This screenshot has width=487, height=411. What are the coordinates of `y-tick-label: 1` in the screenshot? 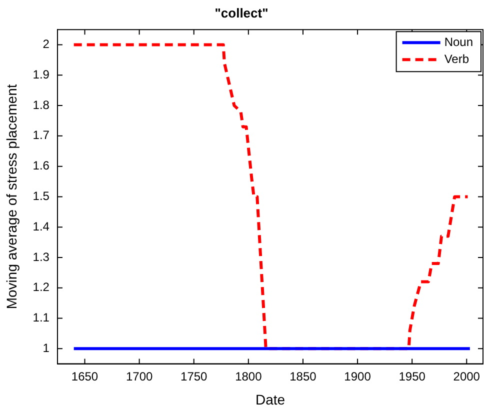 It's located at (46, 347).